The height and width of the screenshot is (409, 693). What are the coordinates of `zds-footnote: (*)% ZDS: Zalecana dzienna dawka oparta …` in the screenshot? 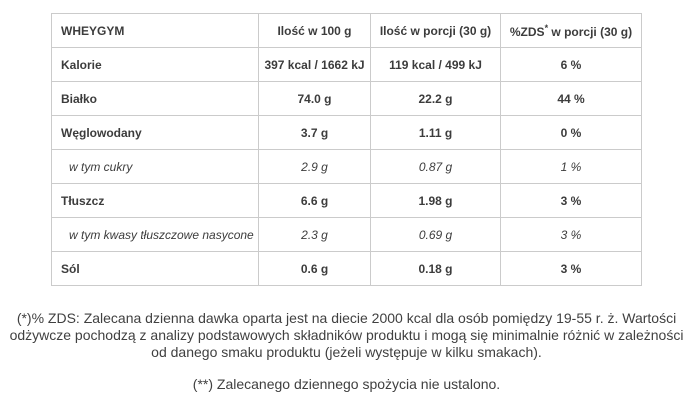 It's located at (346, 335).